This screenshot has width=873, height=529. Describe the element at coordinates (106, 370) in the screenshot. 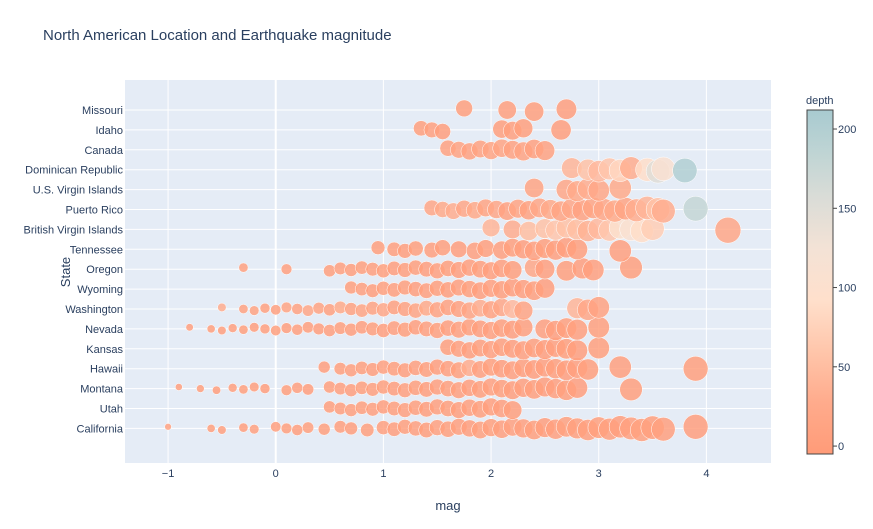

I see `y-tick-label: Hawaii` at that location.